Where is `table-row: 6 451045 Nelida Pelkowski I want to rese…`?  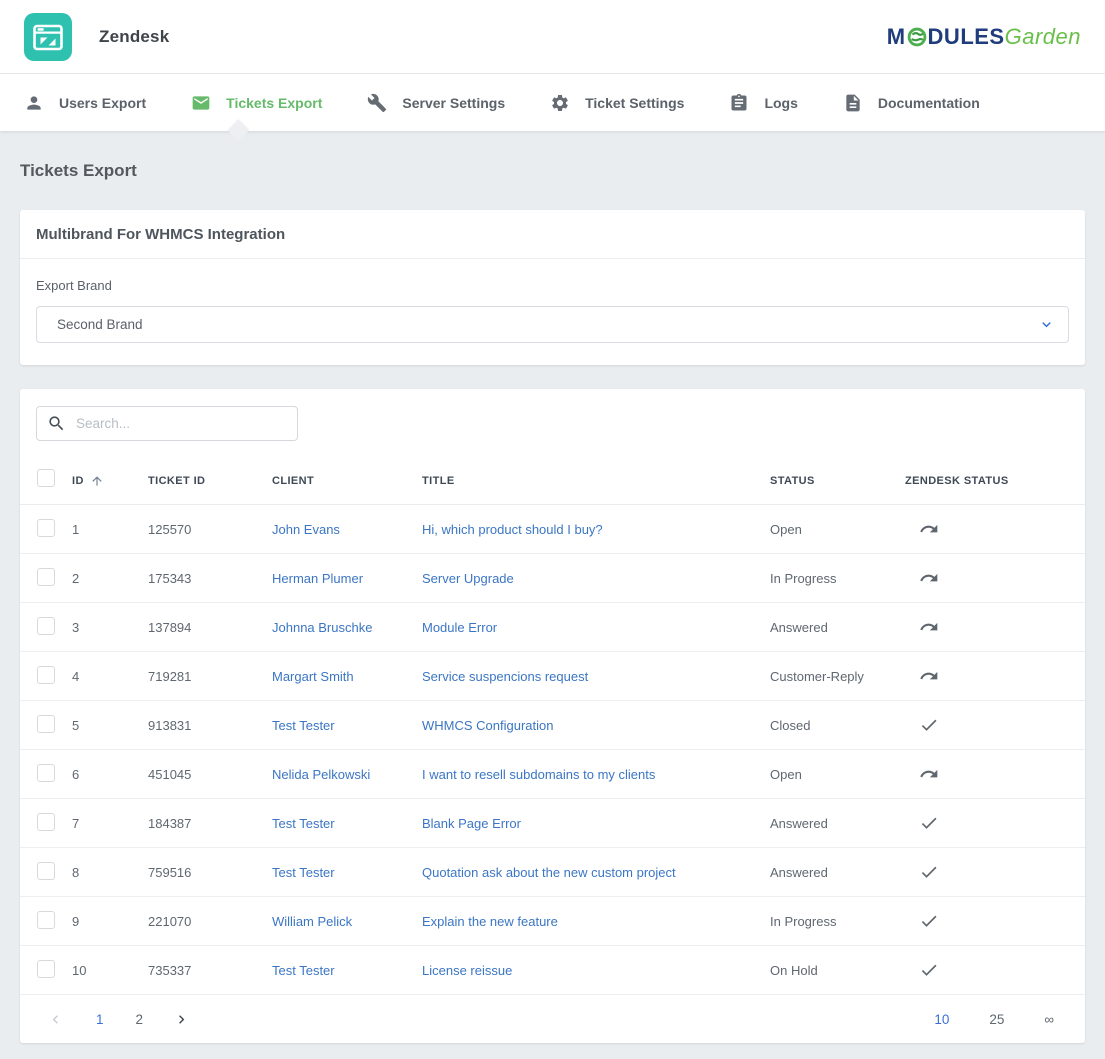 table-row: 6 451045 Nelida Pelkowski I want to rese… is located at coordinates (552, 774).